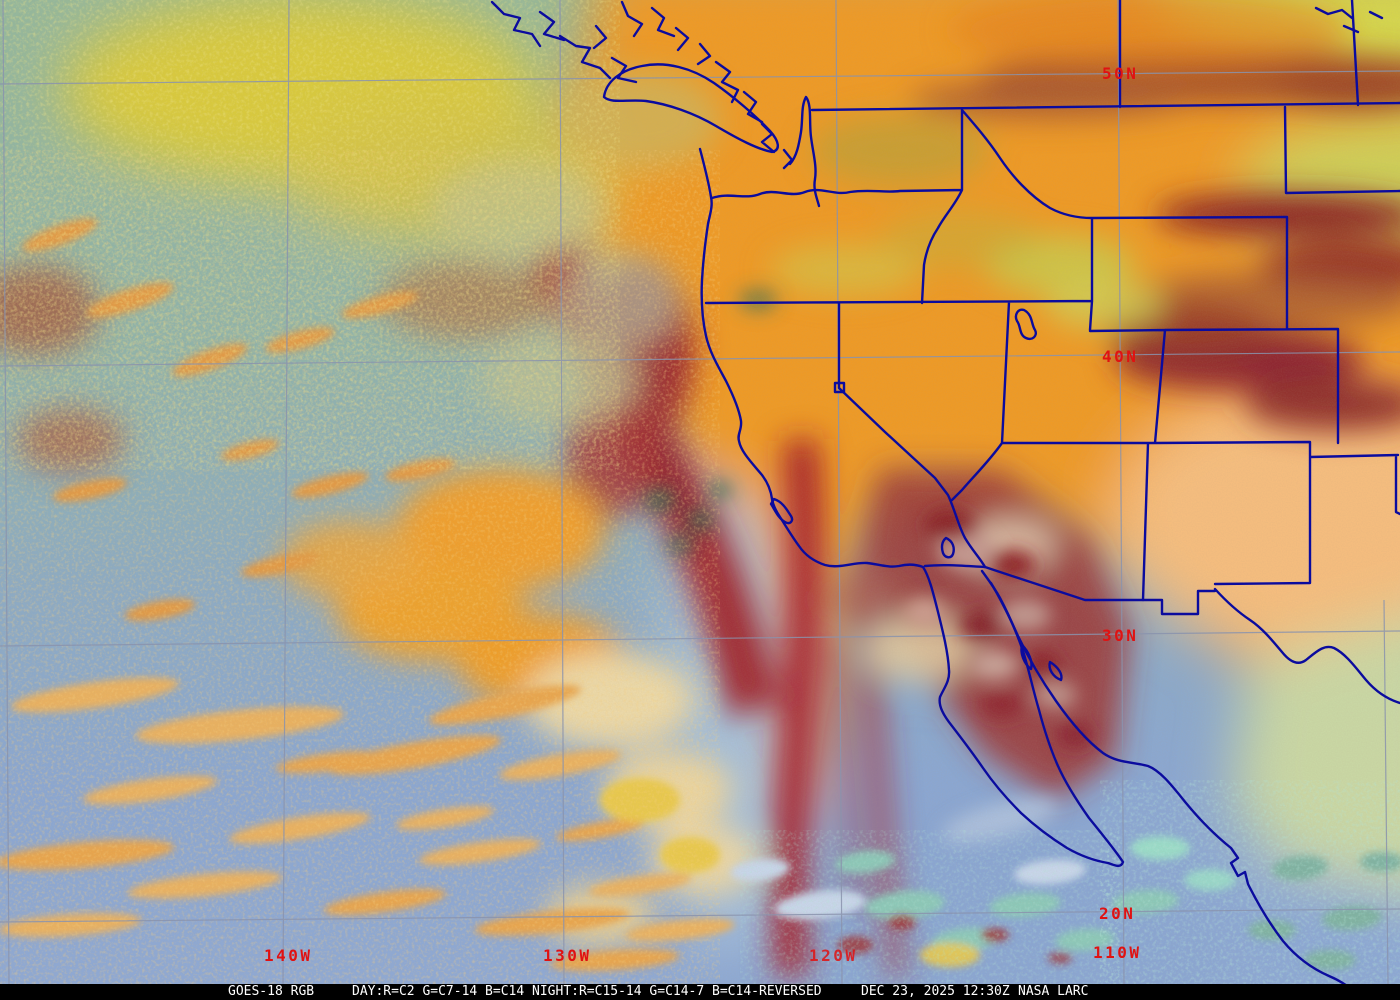  What do you see at coordinates (1120, 73) in the screenshot?
I see `lat-label-50n: 50N` at bounding box center [1120, 73].